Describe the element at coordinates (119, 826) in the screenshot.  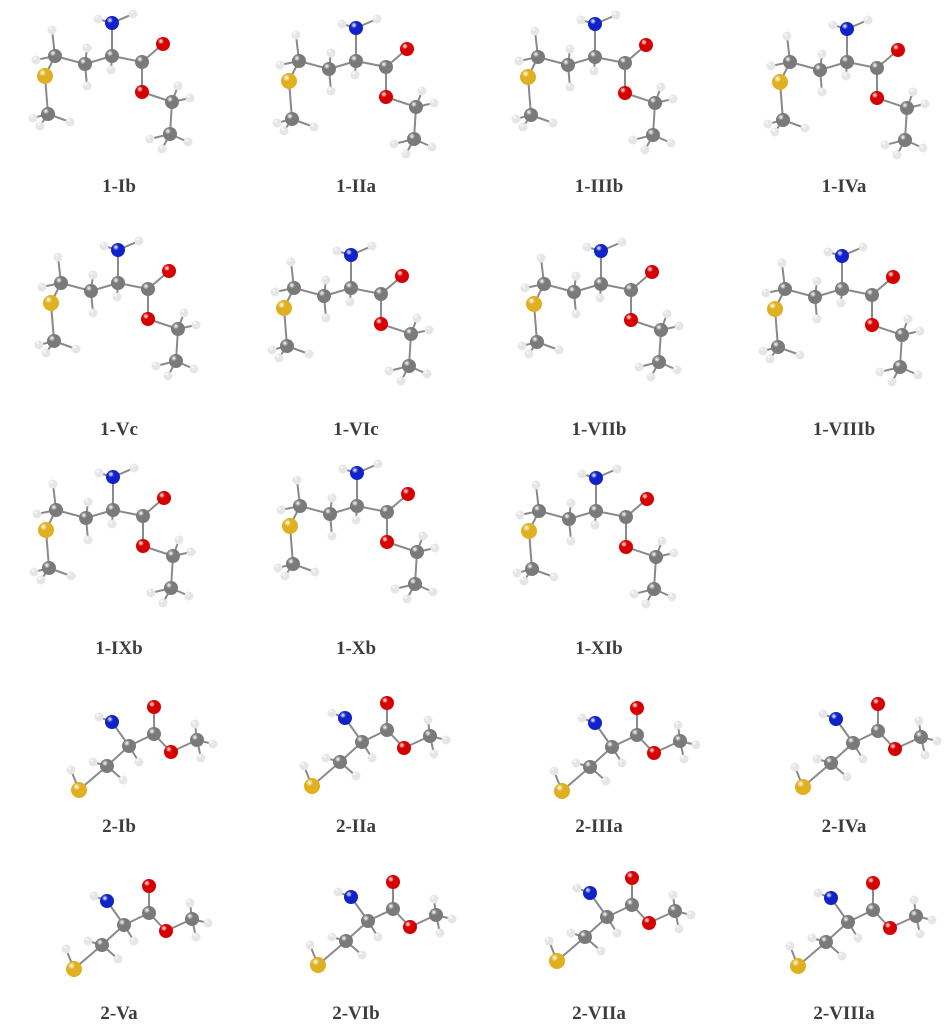
I see `conformer-label: 2-Ib` at that location.